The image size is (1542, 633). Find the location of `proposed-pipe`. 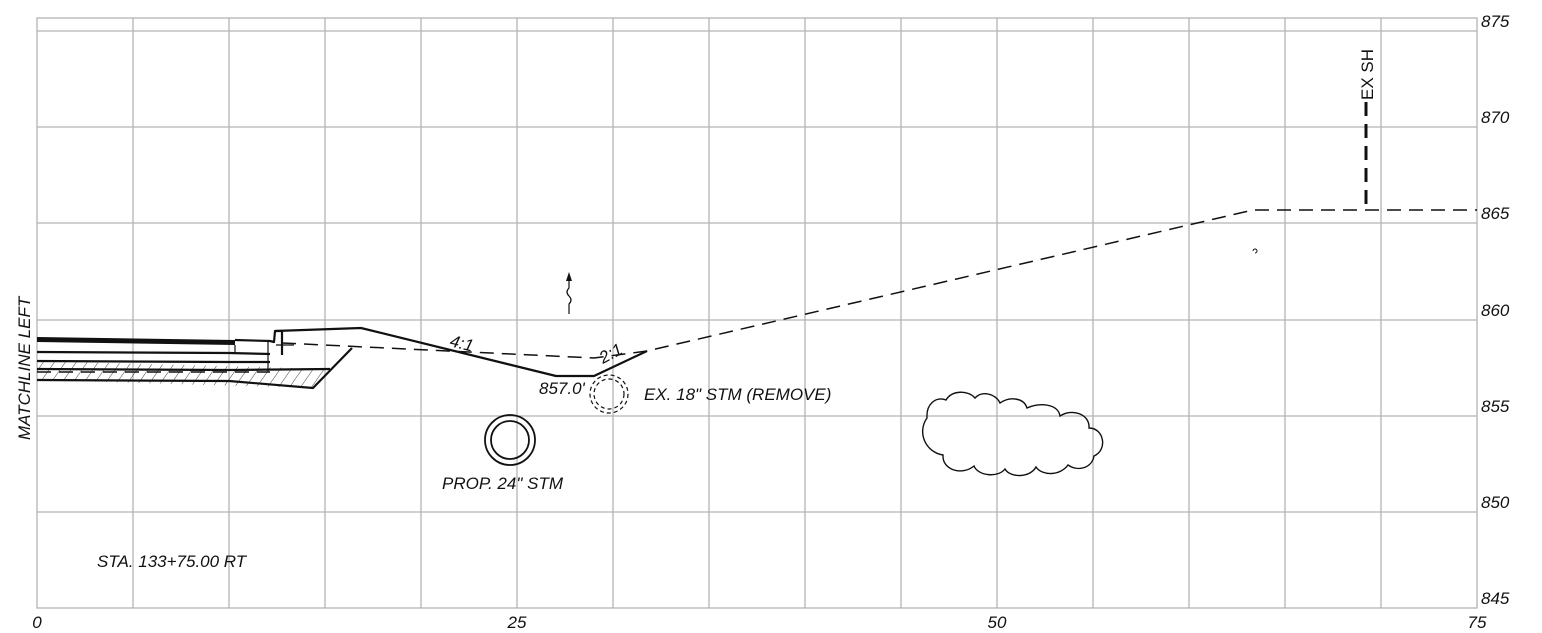

proposed-pipe is located at coordinates (510, 440).